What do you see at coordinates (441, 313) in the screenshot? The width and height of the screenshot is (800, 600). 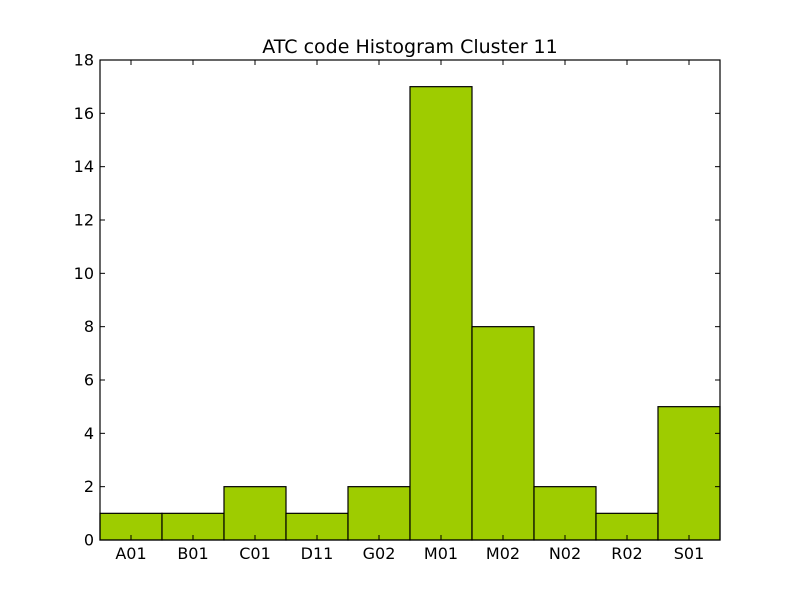 I see `bar-m01` at bounding box center [441, 313].